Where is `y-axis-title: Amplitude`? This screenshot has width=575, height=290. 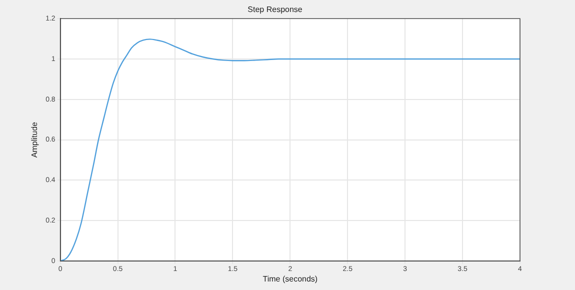 y-axis-title: Amplitude is located at coordinates (35, 139).